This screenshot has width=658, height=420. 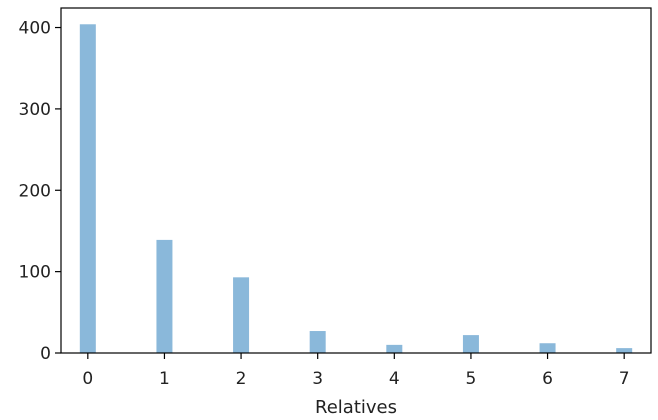 What do you see at coordinates (356, 407) in the screenshot?
I see `x-axis-label: Relatives` at bounding box center [356, 407].